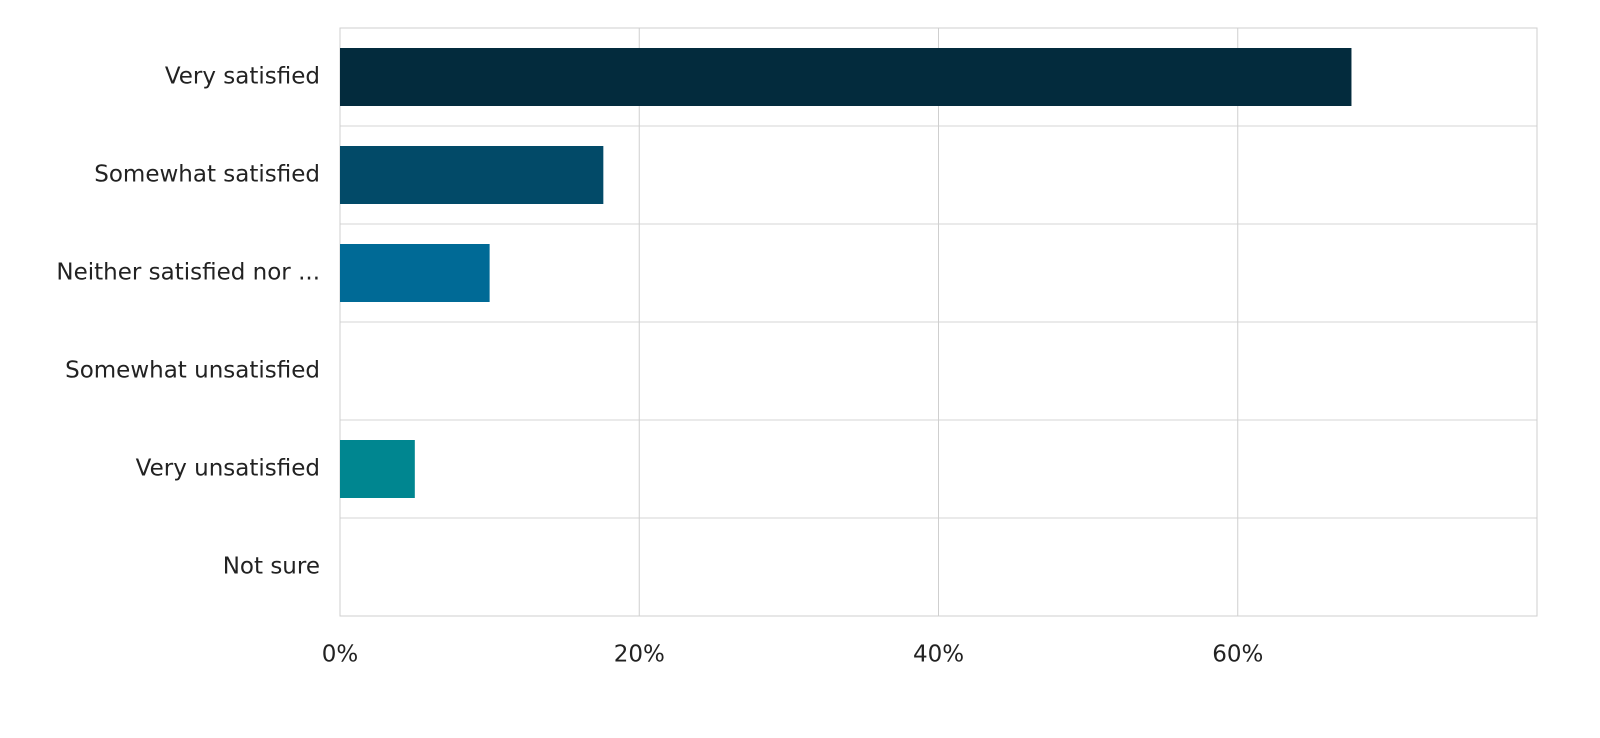 This screenshot has width=1600, height=738. I want to click on x-tick-label: 20%, so click(639, 655).